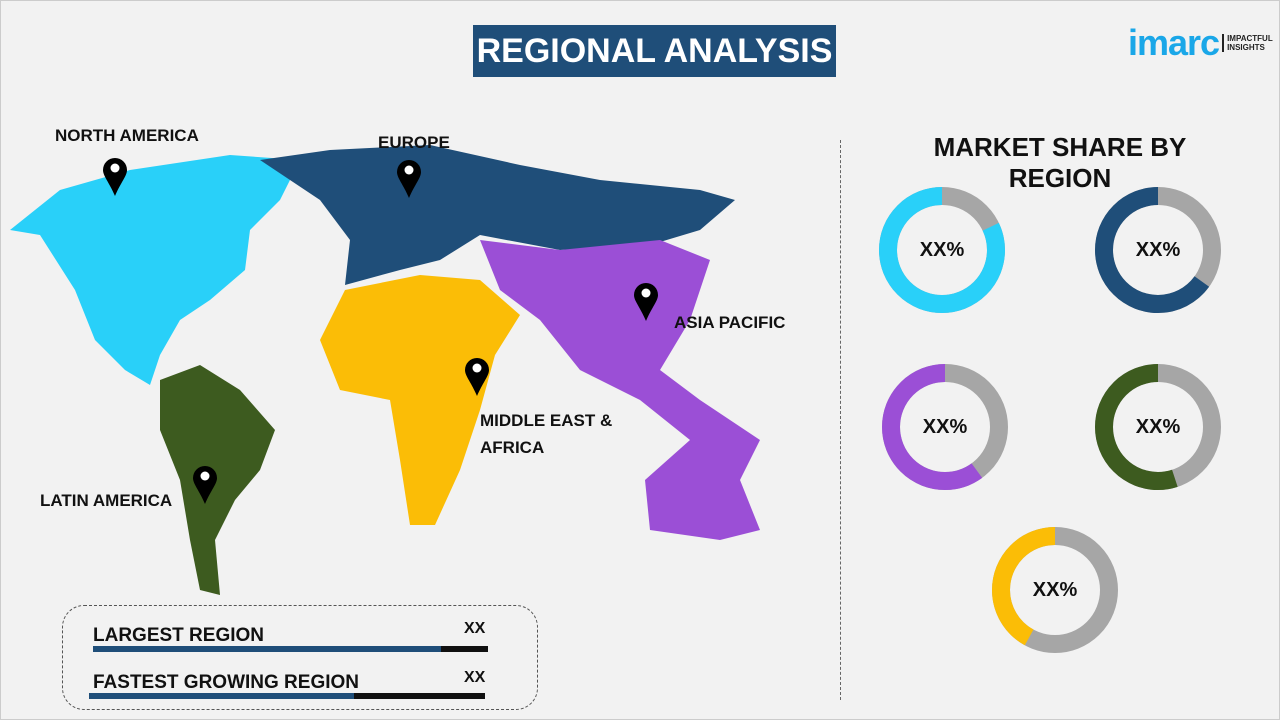 This screenshot has height=720, width=1280. Describe the element at coordinates (840, 420) in the screenshot. I see `divider` at that location.